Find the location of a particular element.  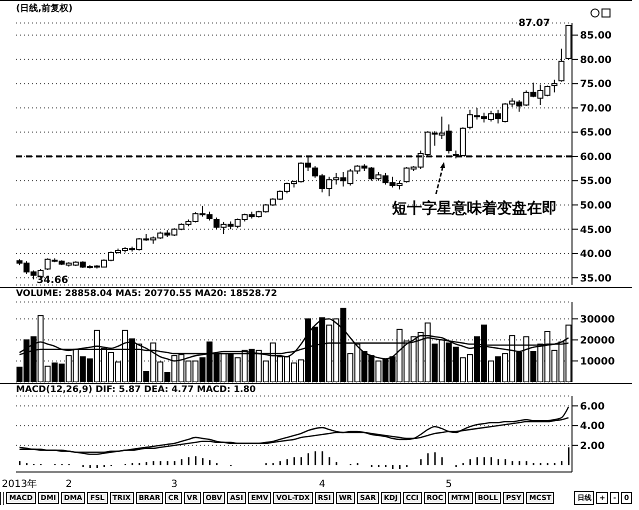

annotation: 87.07 is located at coordinates (534, 24).